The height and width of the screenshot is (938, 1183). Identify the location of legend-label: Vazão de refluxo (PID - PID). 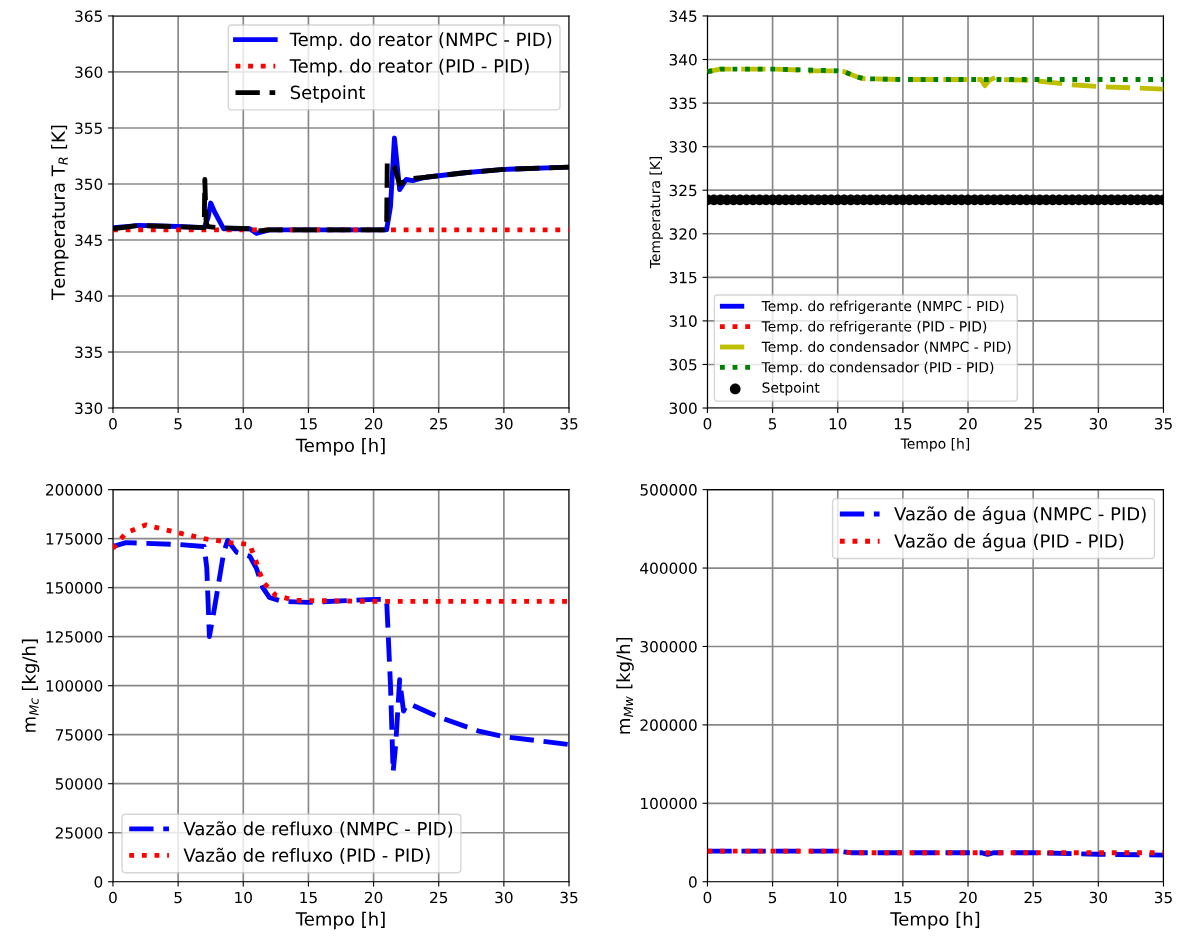
(306, 856).